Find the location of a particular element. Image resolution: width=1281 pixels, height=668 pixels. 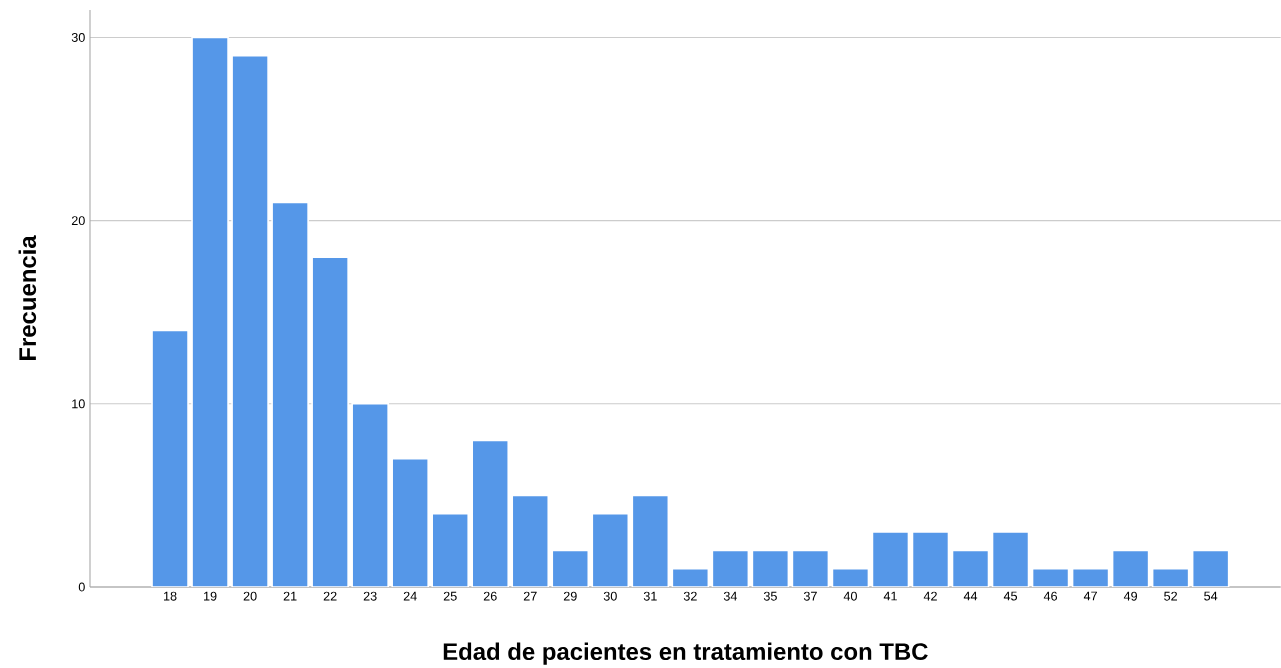

y-axis-title: Frecuencia is located at coordinates (27, 298).